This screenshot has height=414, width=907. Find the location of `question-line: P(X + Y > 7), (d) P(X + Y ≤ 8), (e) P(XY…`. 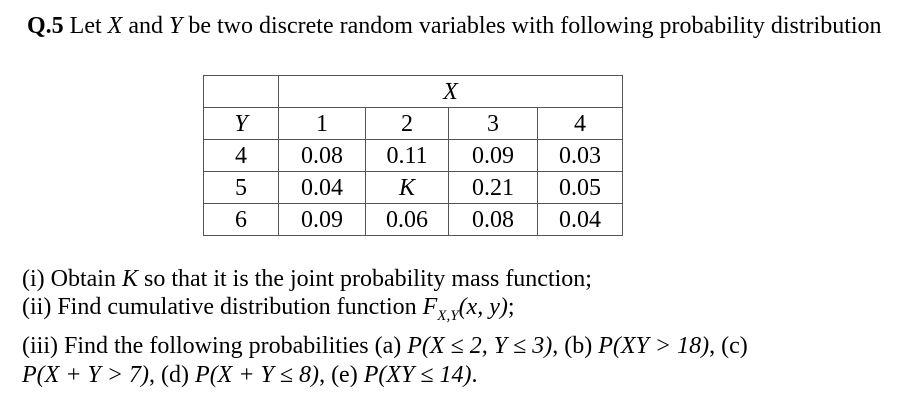

question-line: P(X + Y > 7), (d) P(X + Y ≤ 8), (e) P(XY… is located at coordinates (250, 375).